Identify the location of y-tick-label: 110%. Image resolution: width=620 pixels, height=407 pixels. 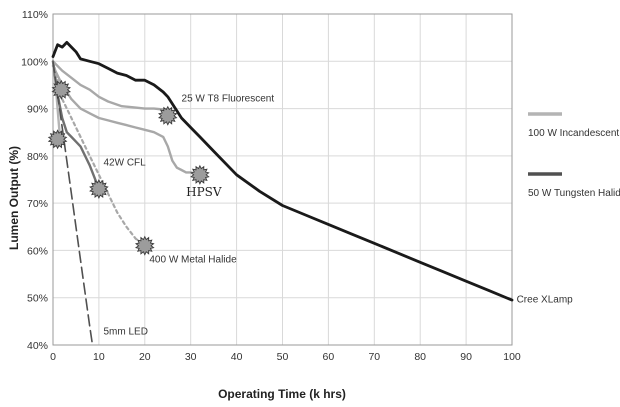
(35, 15).